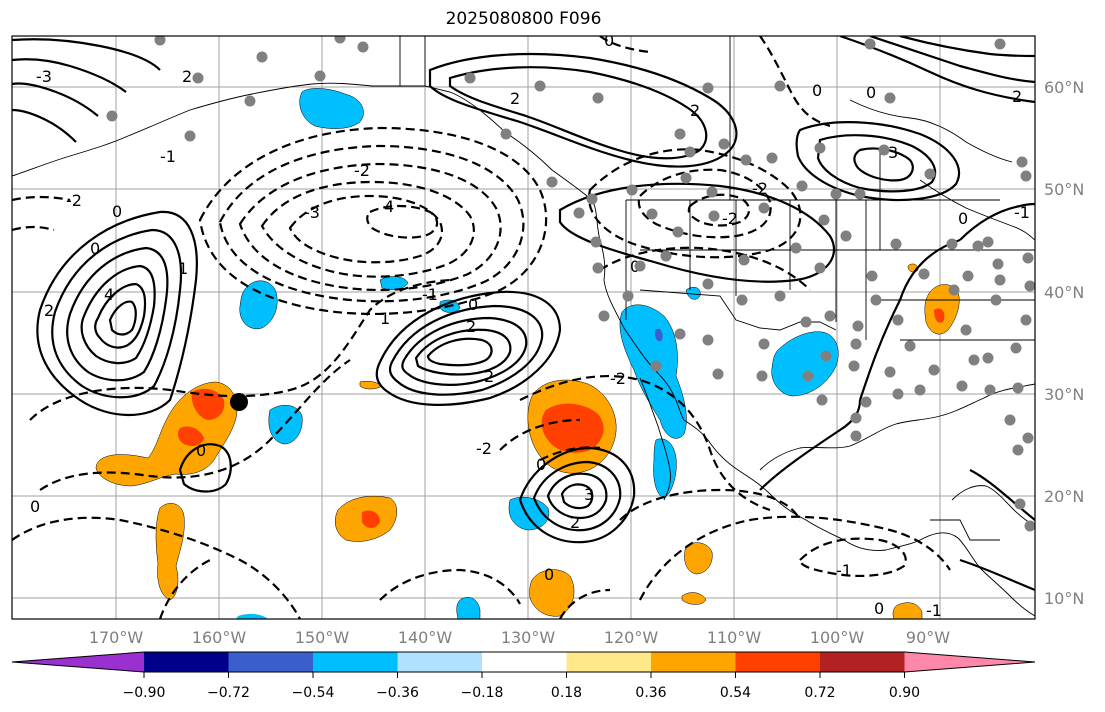  What do you see at coordinates (1064, 598) in the screenshot?
I see `lat-label-10n: 10°N` at bounding box center [1064, 598].